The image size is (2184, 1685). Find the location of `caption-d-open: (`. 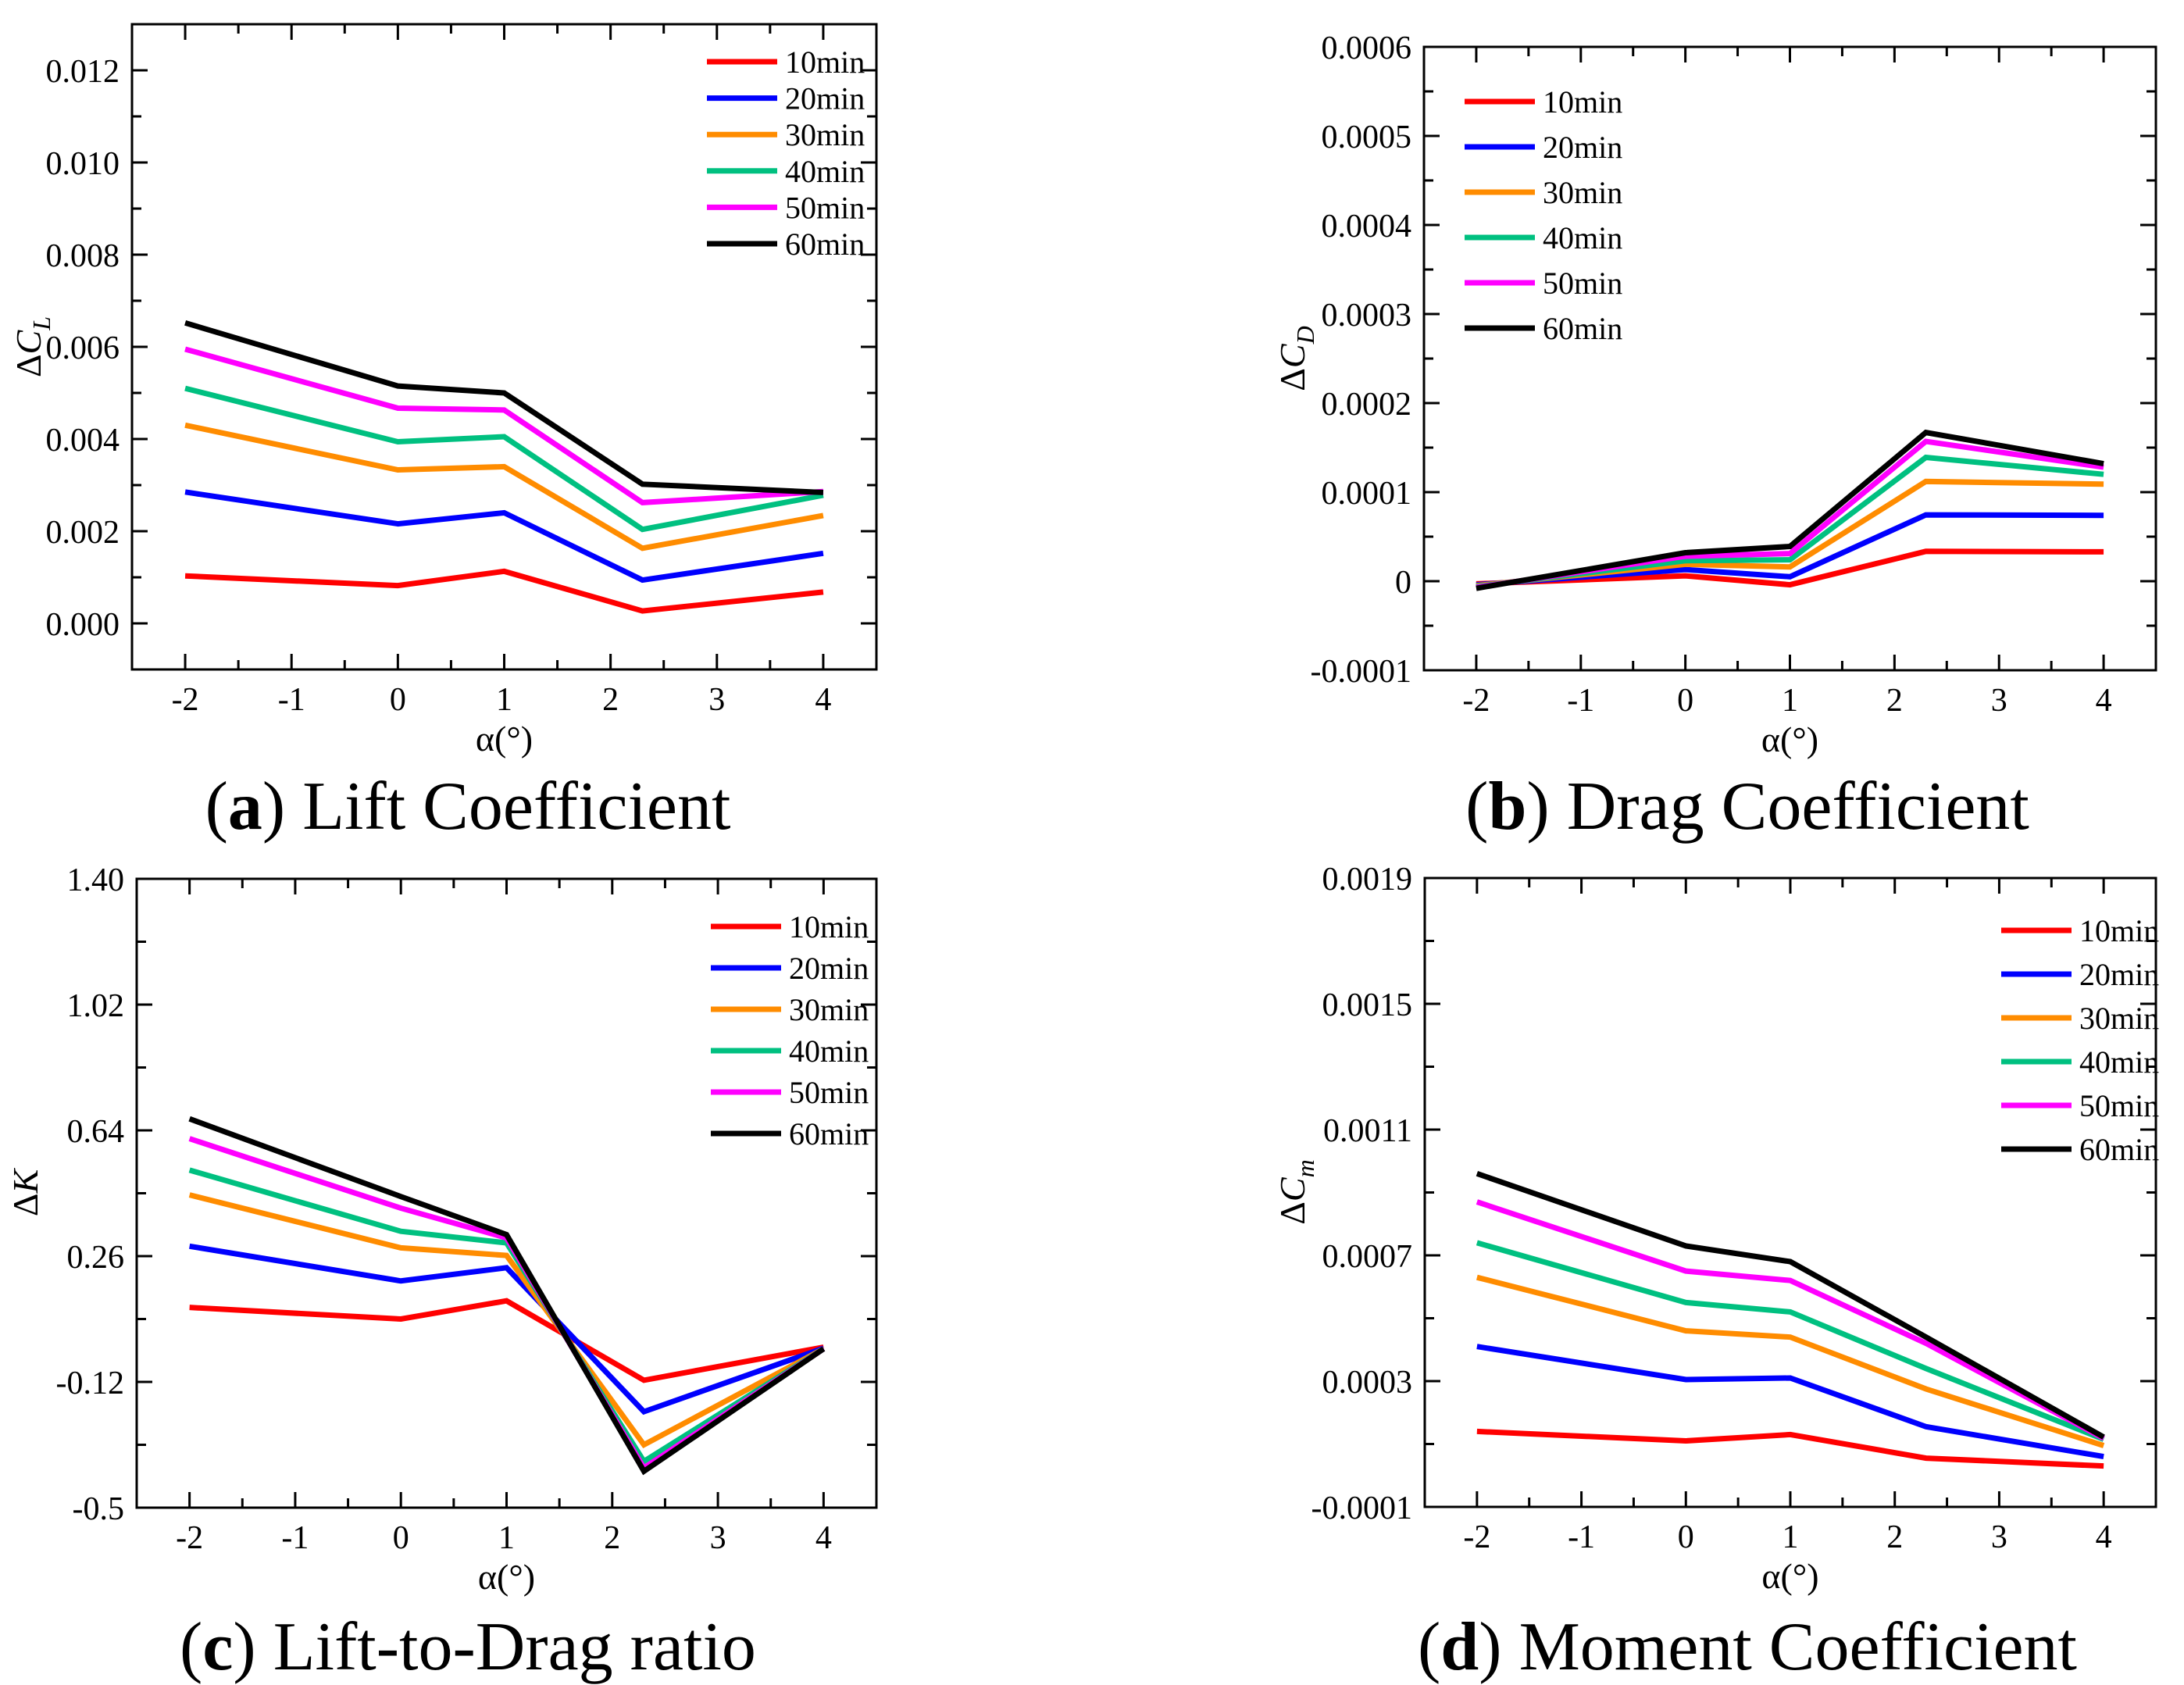

caption-d-open: ( is located at coordinates (1429, 1647).